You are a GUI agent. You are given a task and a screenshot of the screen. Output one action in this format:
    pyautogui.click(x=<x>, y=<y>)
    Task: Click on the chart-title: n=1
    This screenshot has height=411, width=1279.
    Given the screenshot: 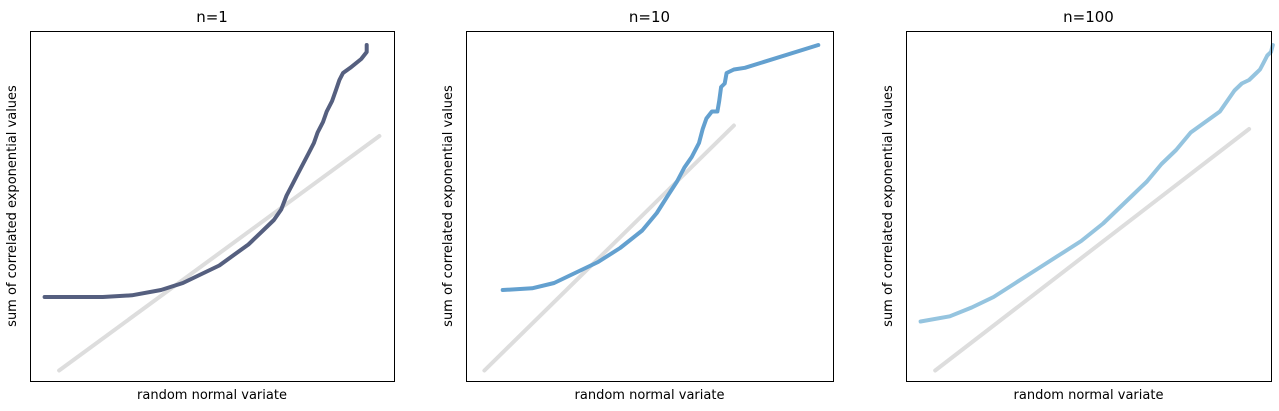 What is the action you would take?
    pyautogui.click(x=212, y=17)
    